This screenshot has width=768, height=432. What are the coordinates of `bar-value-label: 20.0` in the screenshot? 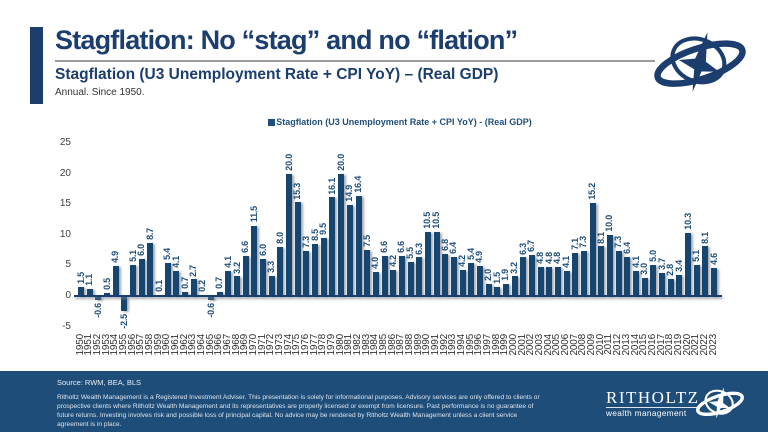 It's located at (340, 162).